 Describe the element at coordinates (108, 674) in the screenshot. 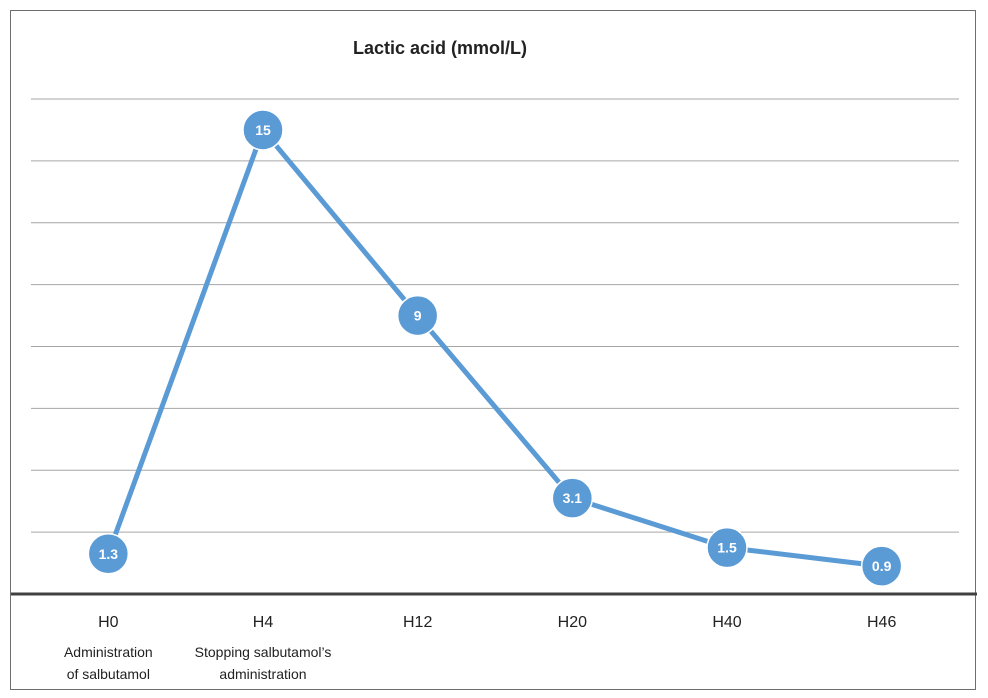

I see `category-note: of salbutamol` at that location.